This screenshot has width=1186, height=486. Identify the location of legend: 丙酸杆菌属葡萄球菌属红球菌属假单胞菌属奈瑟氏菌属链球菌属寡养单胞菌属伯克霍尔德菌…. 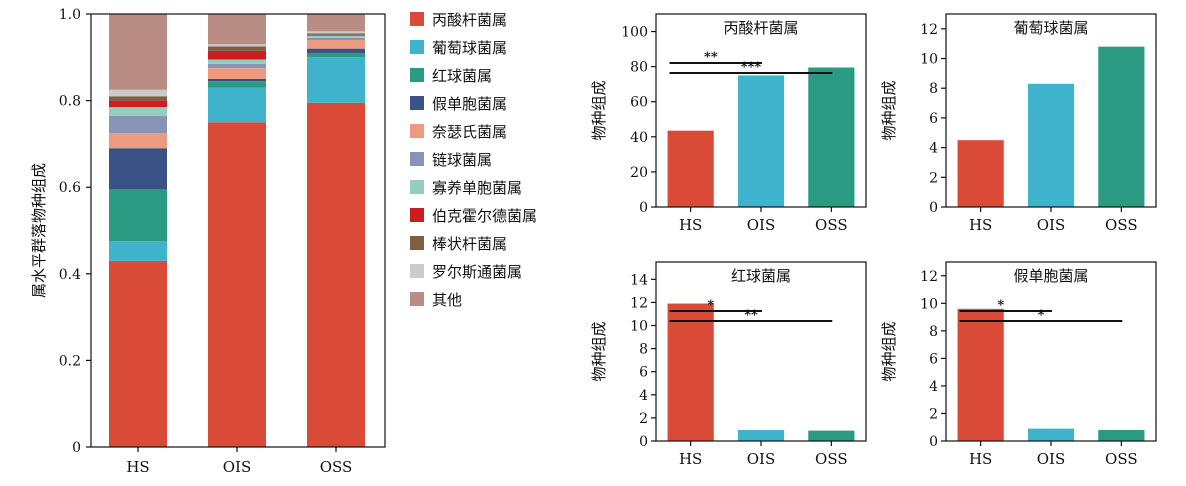
(473, 160).